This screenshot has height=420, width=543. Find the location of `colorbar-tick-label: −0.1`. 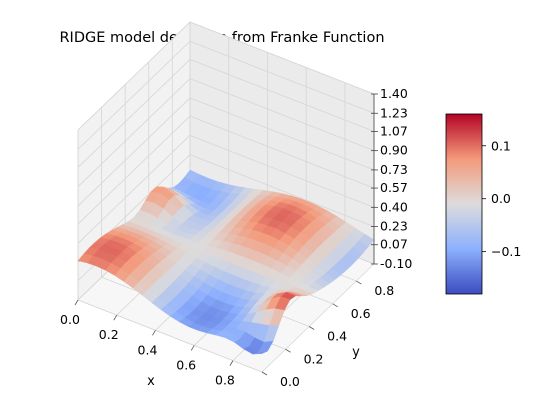

colorbar-tick-label: −0.1 is located at coordinates (506, 251).